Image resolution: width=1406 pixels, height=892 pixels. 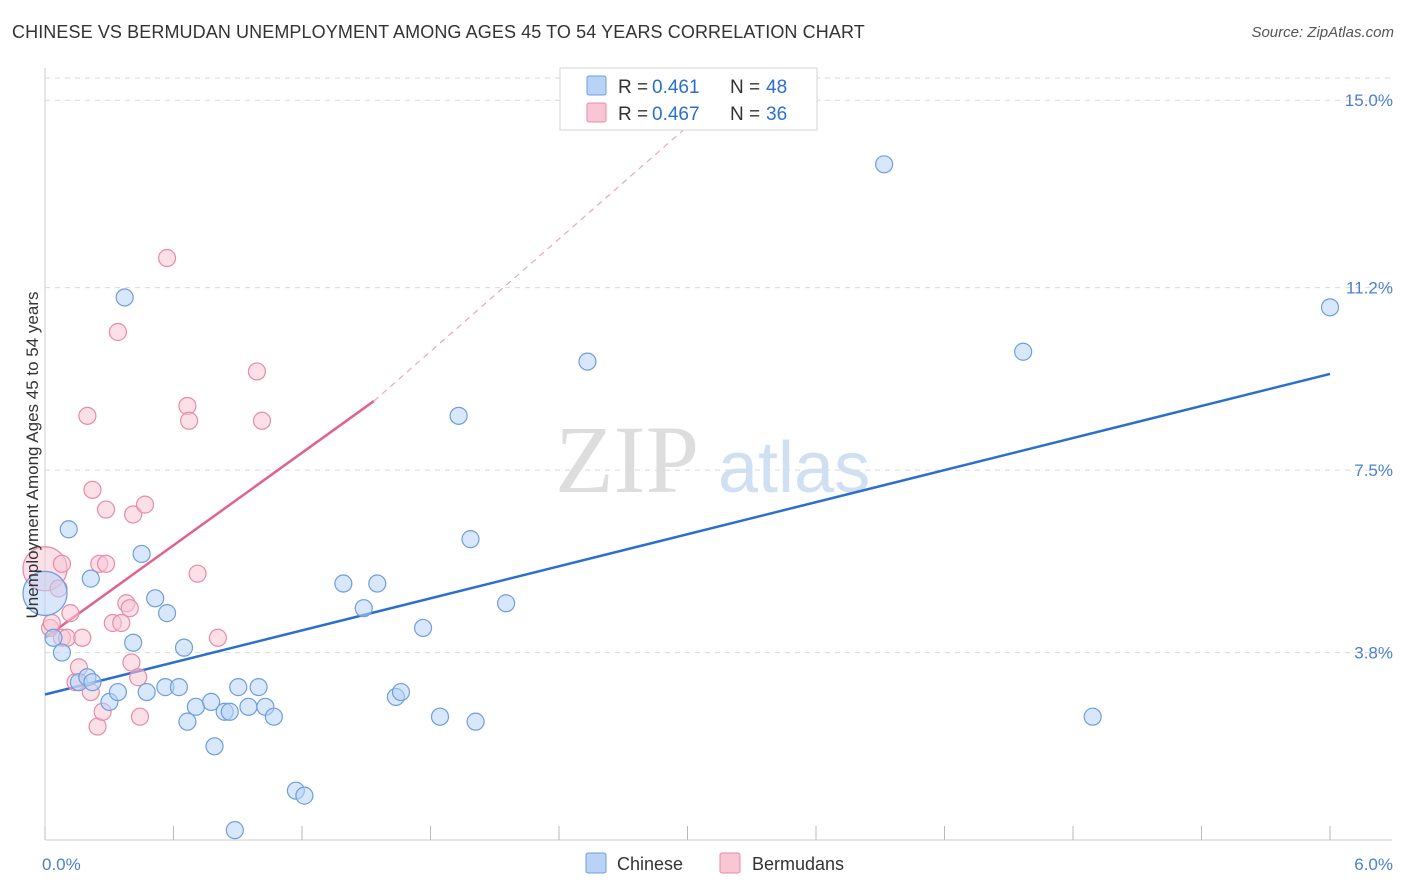 What do you see at coordinates (633, 114) in the screenshot?
I see `bermudan-r-label: R =` at bounding box center [633, 114].